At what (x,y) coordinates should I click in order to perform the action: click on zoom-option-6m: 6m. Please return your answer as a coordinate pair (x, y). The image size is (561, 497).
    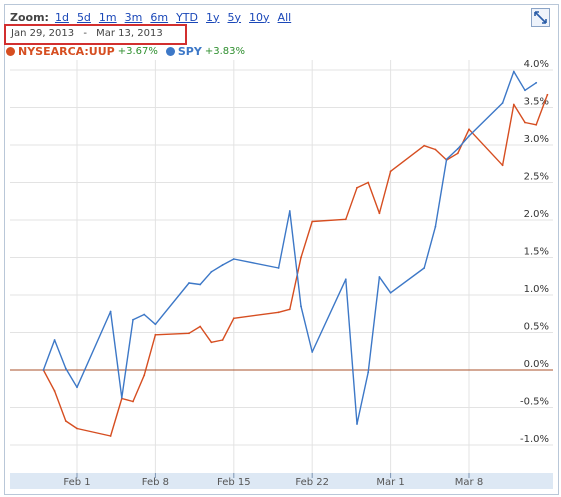
    Looking at the image, I should click on (159, 17).